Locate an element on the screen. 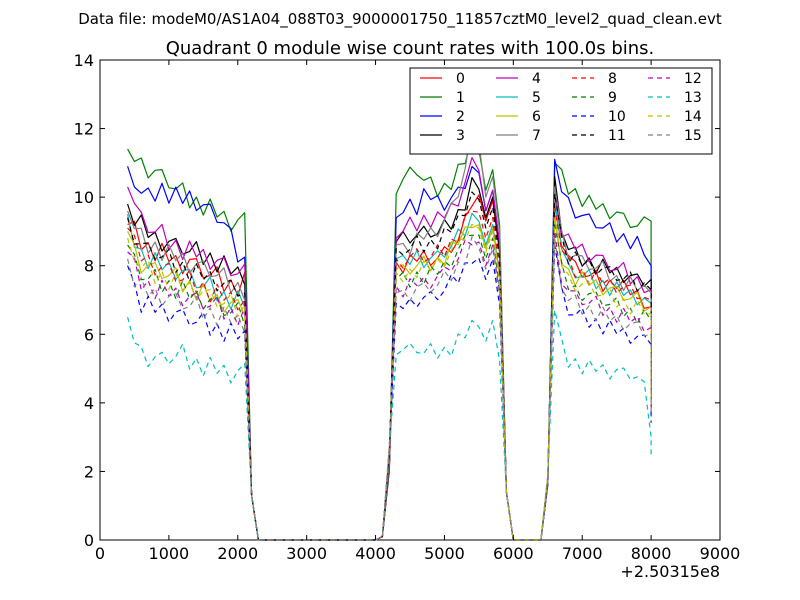 The width and height of the screenshot is (800, 600). legend-label-15: 15 is located at coordinates (693, 136).